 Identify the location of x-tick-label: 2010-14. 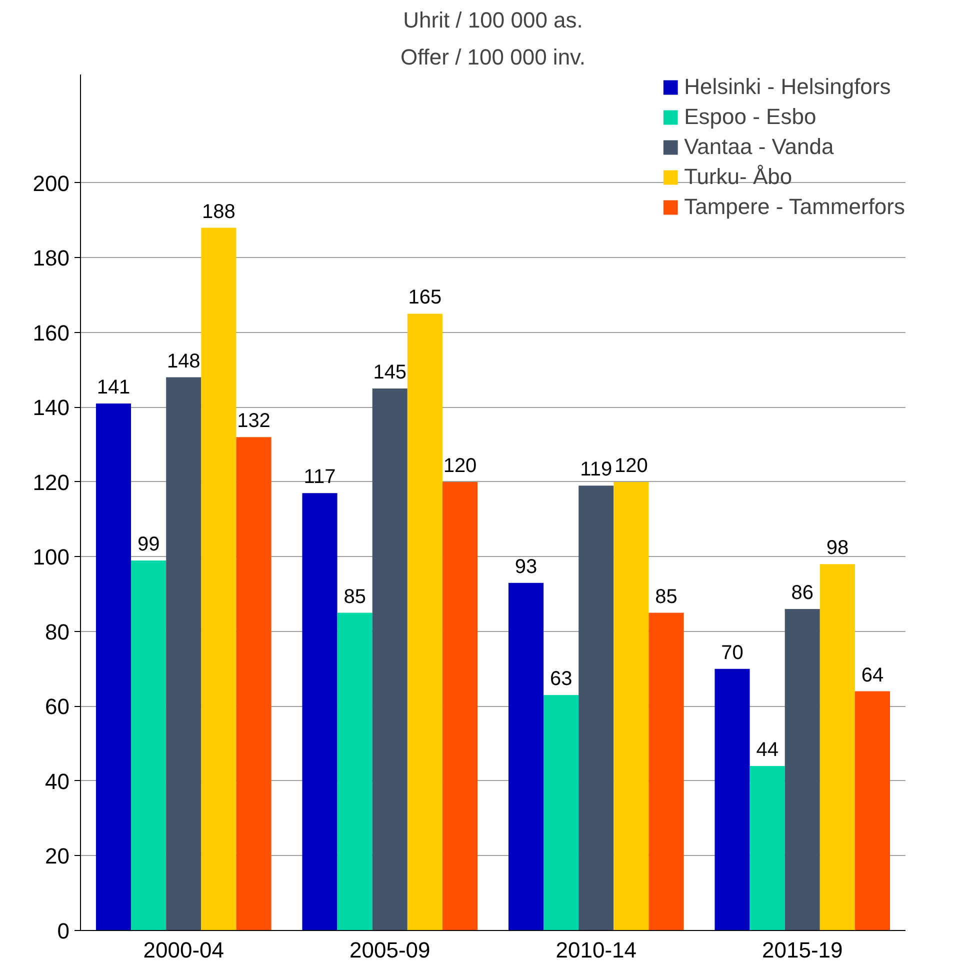
(596, 950).